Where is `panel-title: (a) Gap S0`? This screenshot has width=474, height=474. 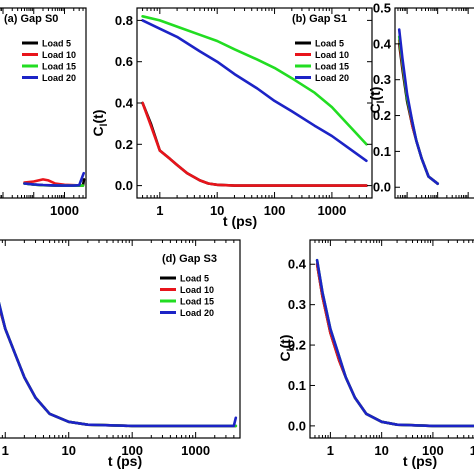
panel-title: (a) Gap S0 is located at coordinates (31, 19).